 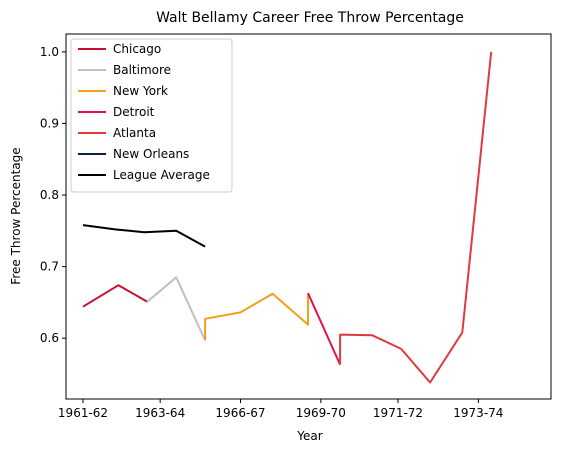 What do you see at coordinates (49, 338) in the screenshot?
I see `y-tick-label: 0.6` at bounding box center [49, 338].